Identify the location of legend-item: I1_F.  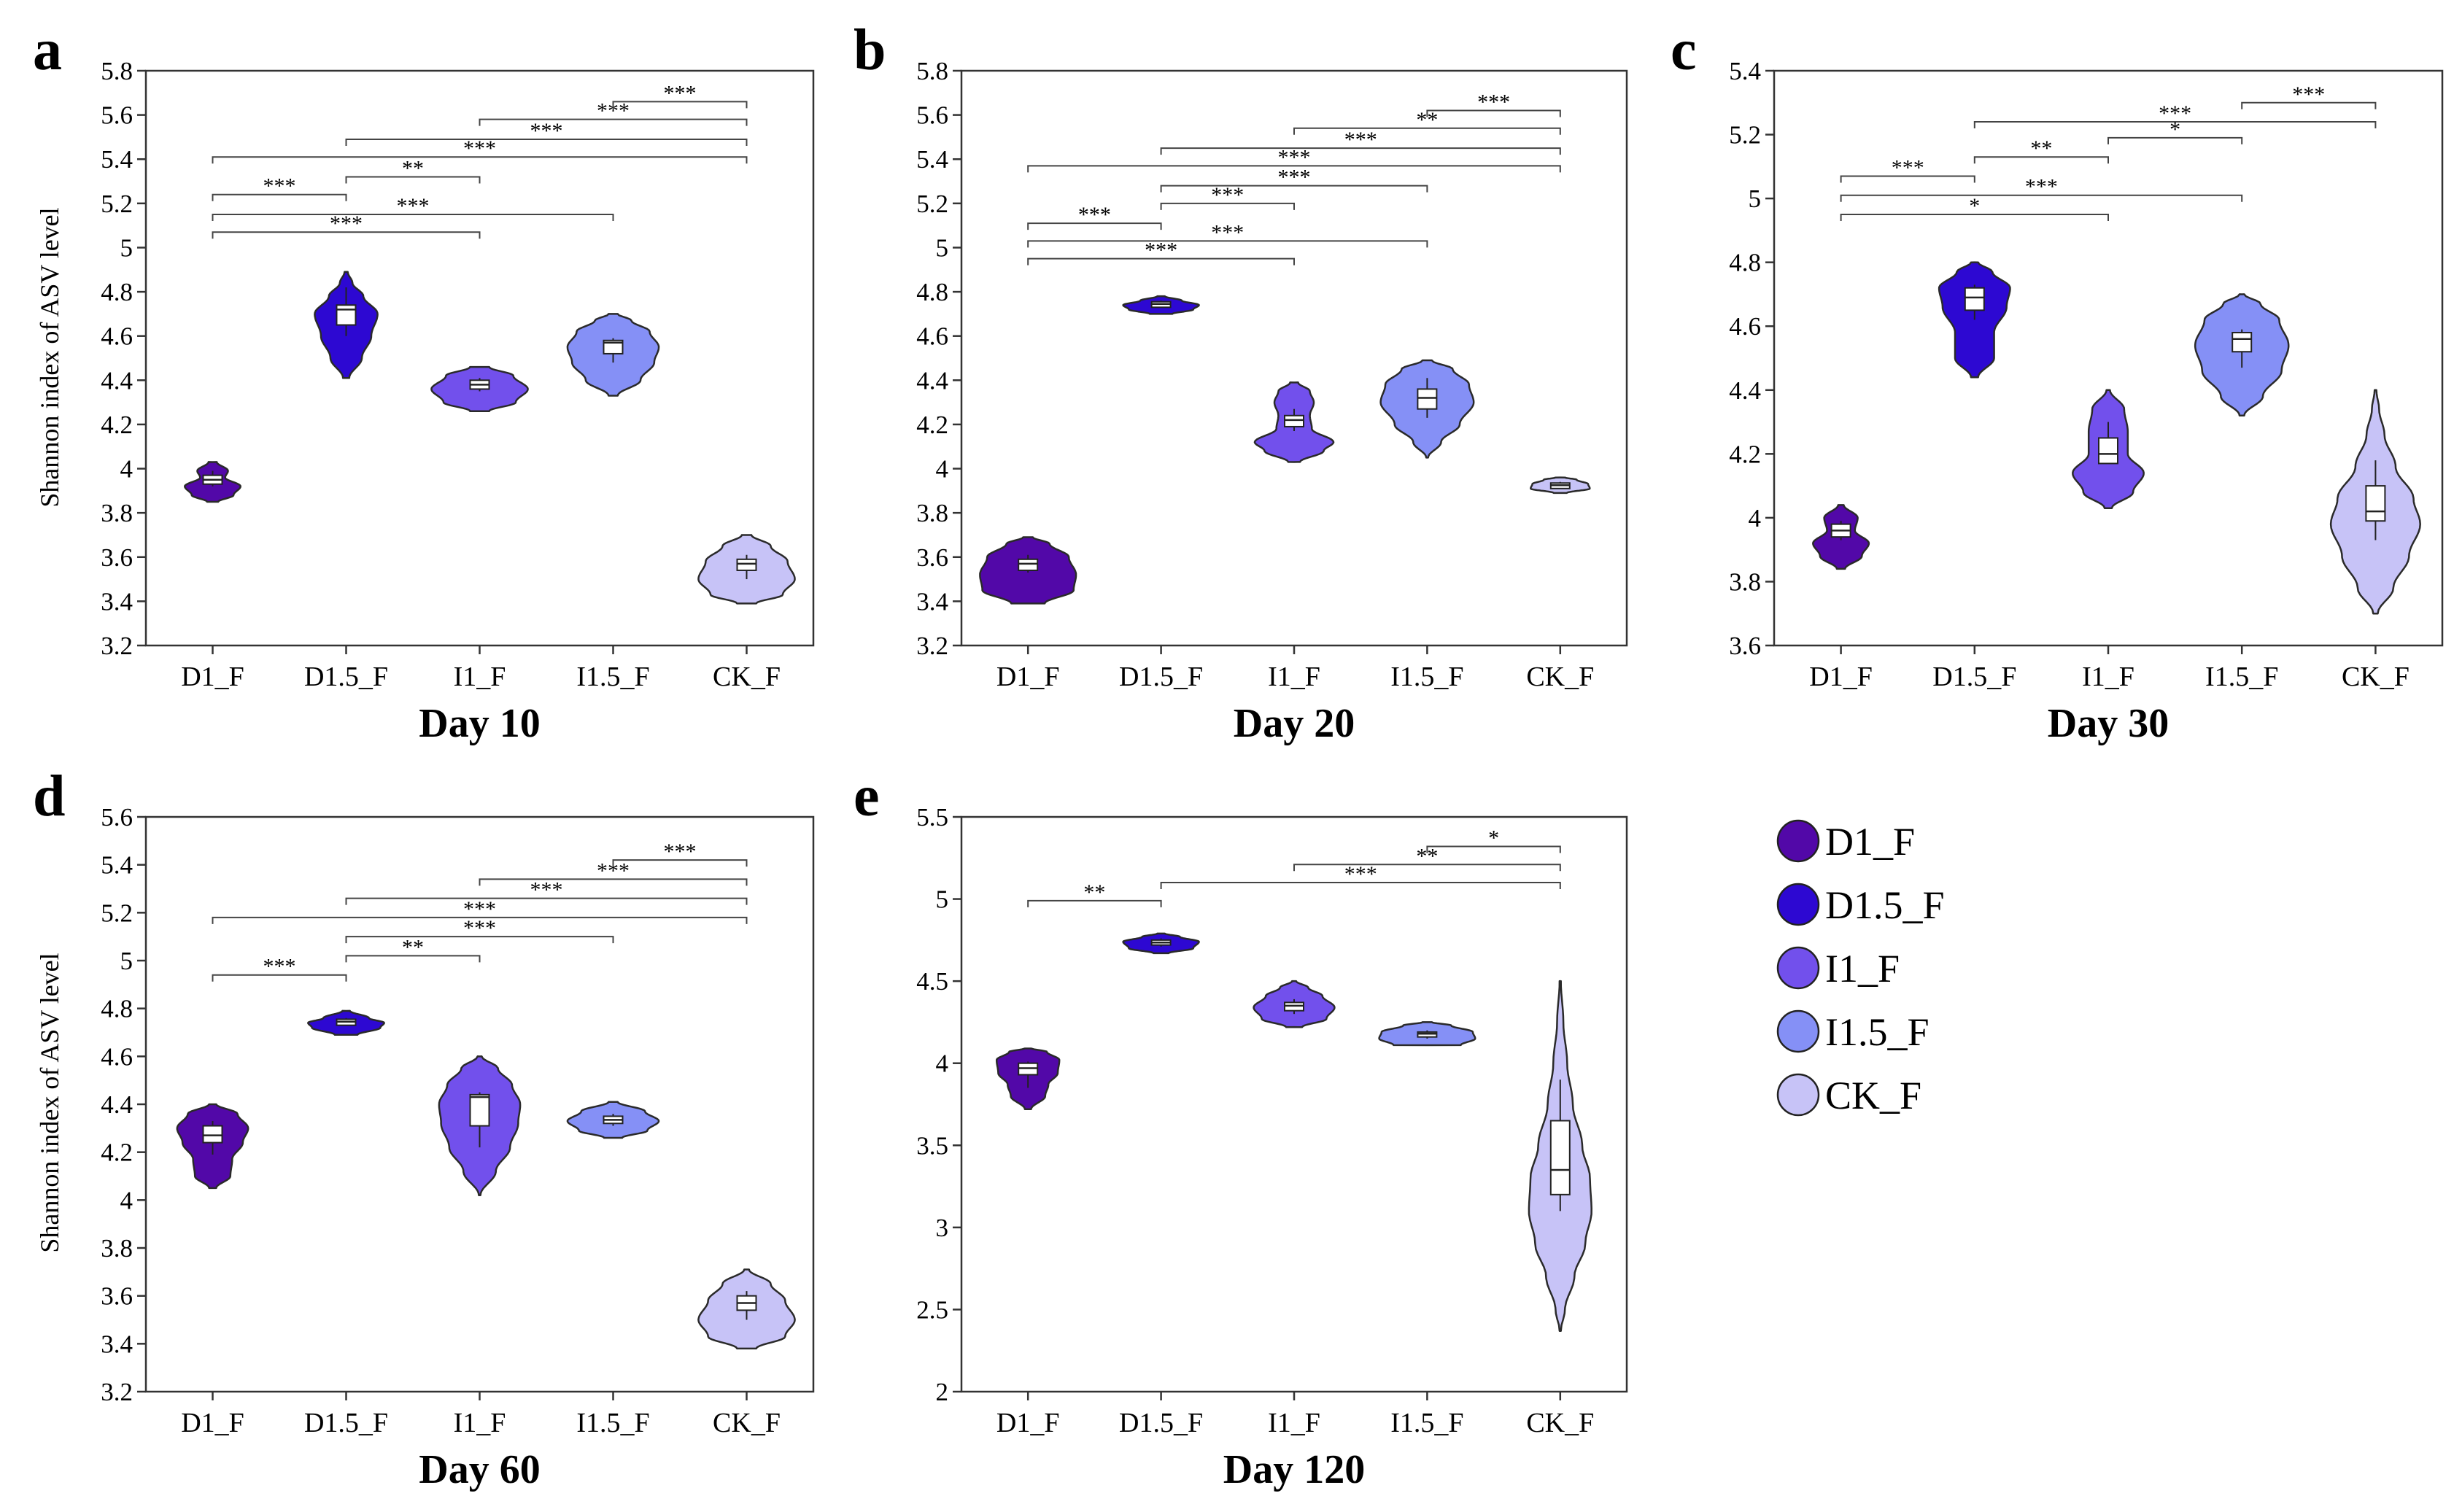
(1838, 968).